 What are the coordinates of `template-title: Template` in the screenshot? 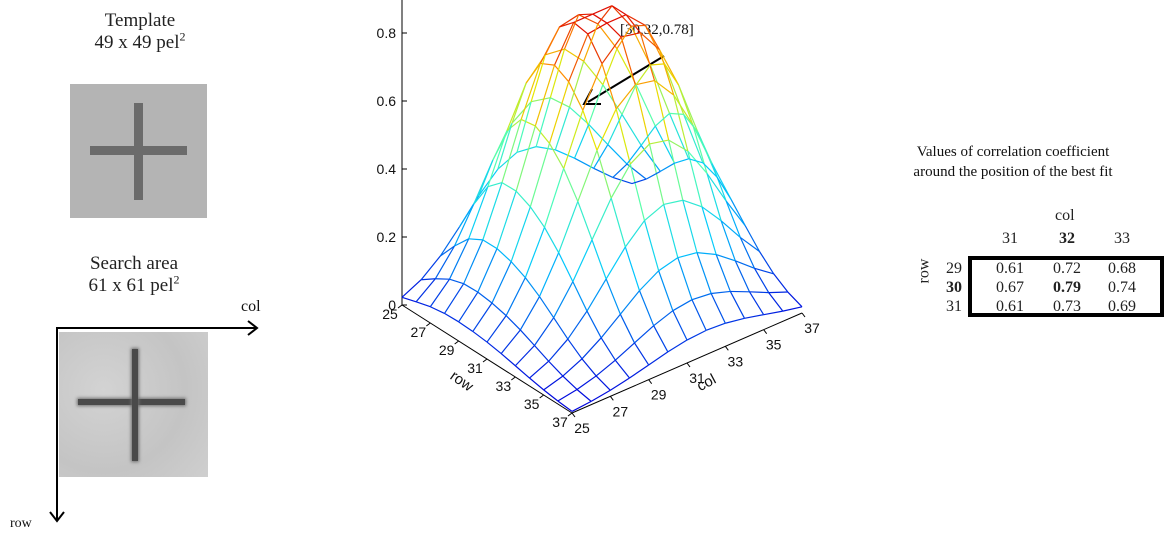 It's located at (140, 20).